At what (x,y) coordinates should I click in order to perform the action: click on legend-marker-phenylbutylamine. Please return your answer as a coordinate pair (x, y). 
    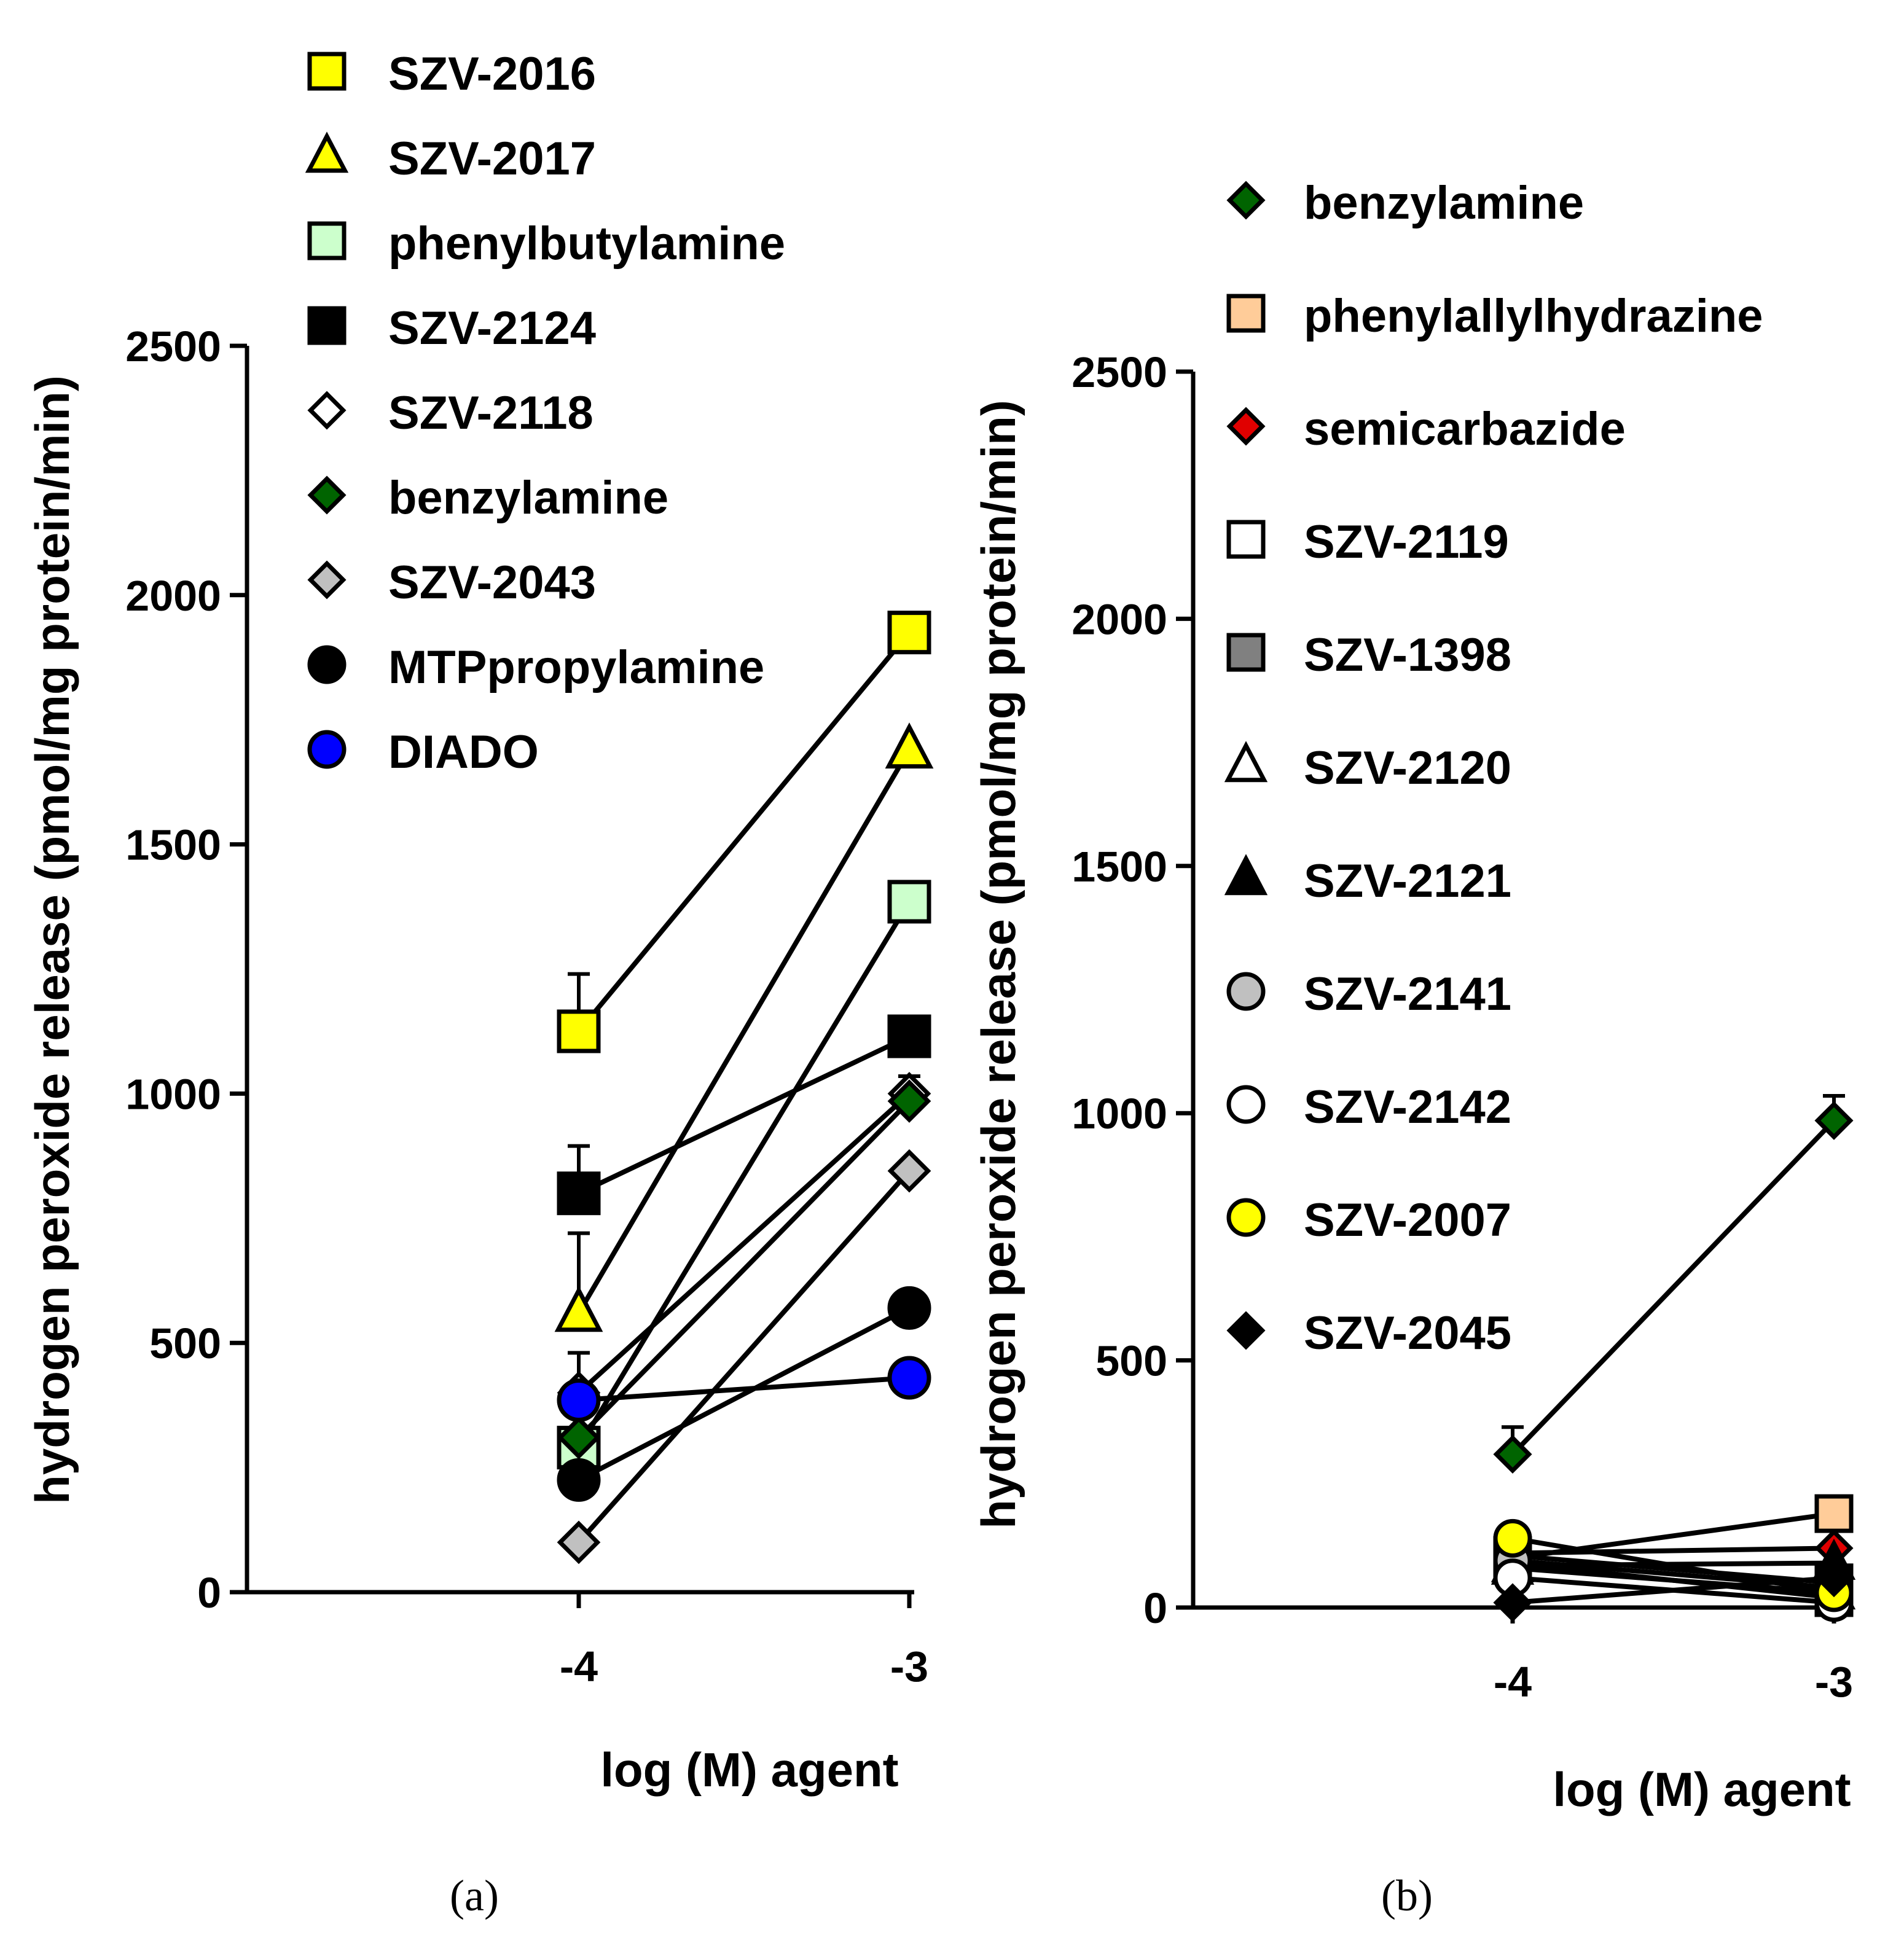
    Looking at the image, I should click on (327, 241).